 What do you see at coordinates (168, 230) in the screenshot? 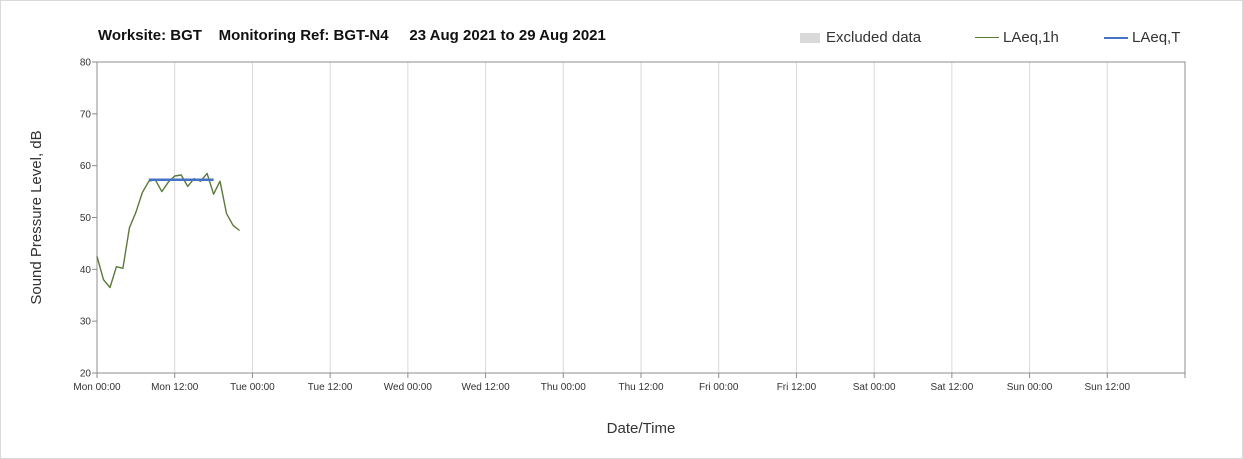
I see `series-line-laeq-1h` at bounding box center [168, 230].